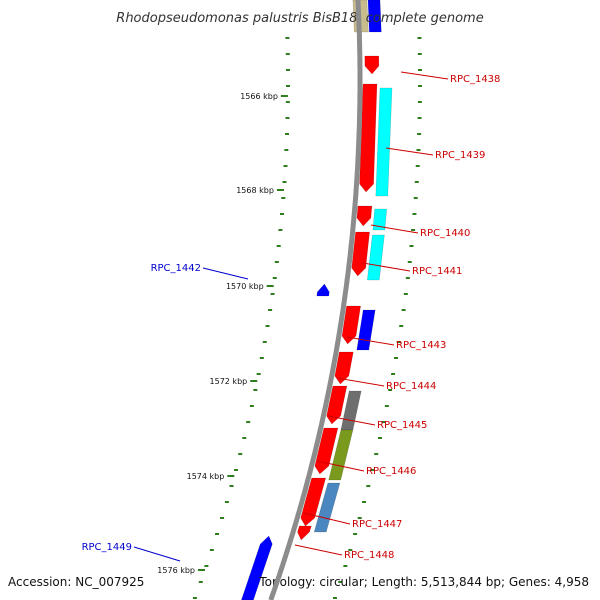 This screenshot has height=600, width=600. Describe the element at coordinates (176, 268) in the screenshot. I see `gene-label: RPC_1442` at that location.